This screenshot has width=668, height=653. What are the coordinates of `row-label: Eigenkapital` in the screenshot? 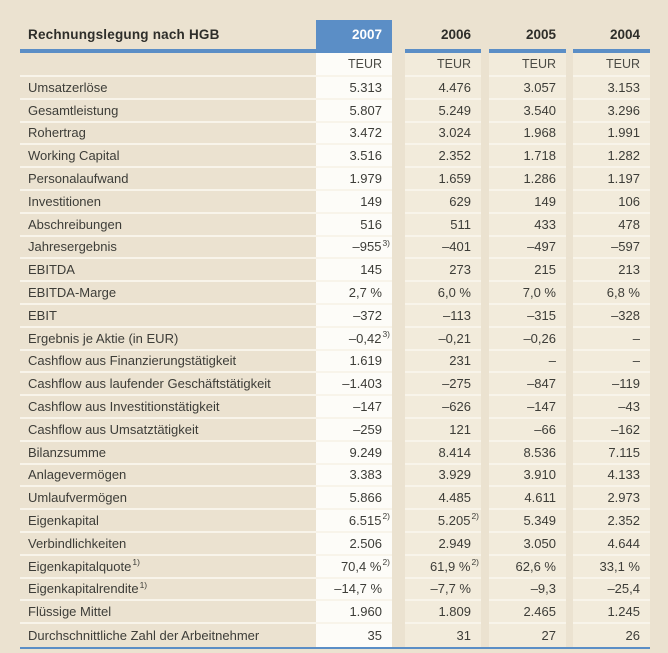 It's located at (168, 521).